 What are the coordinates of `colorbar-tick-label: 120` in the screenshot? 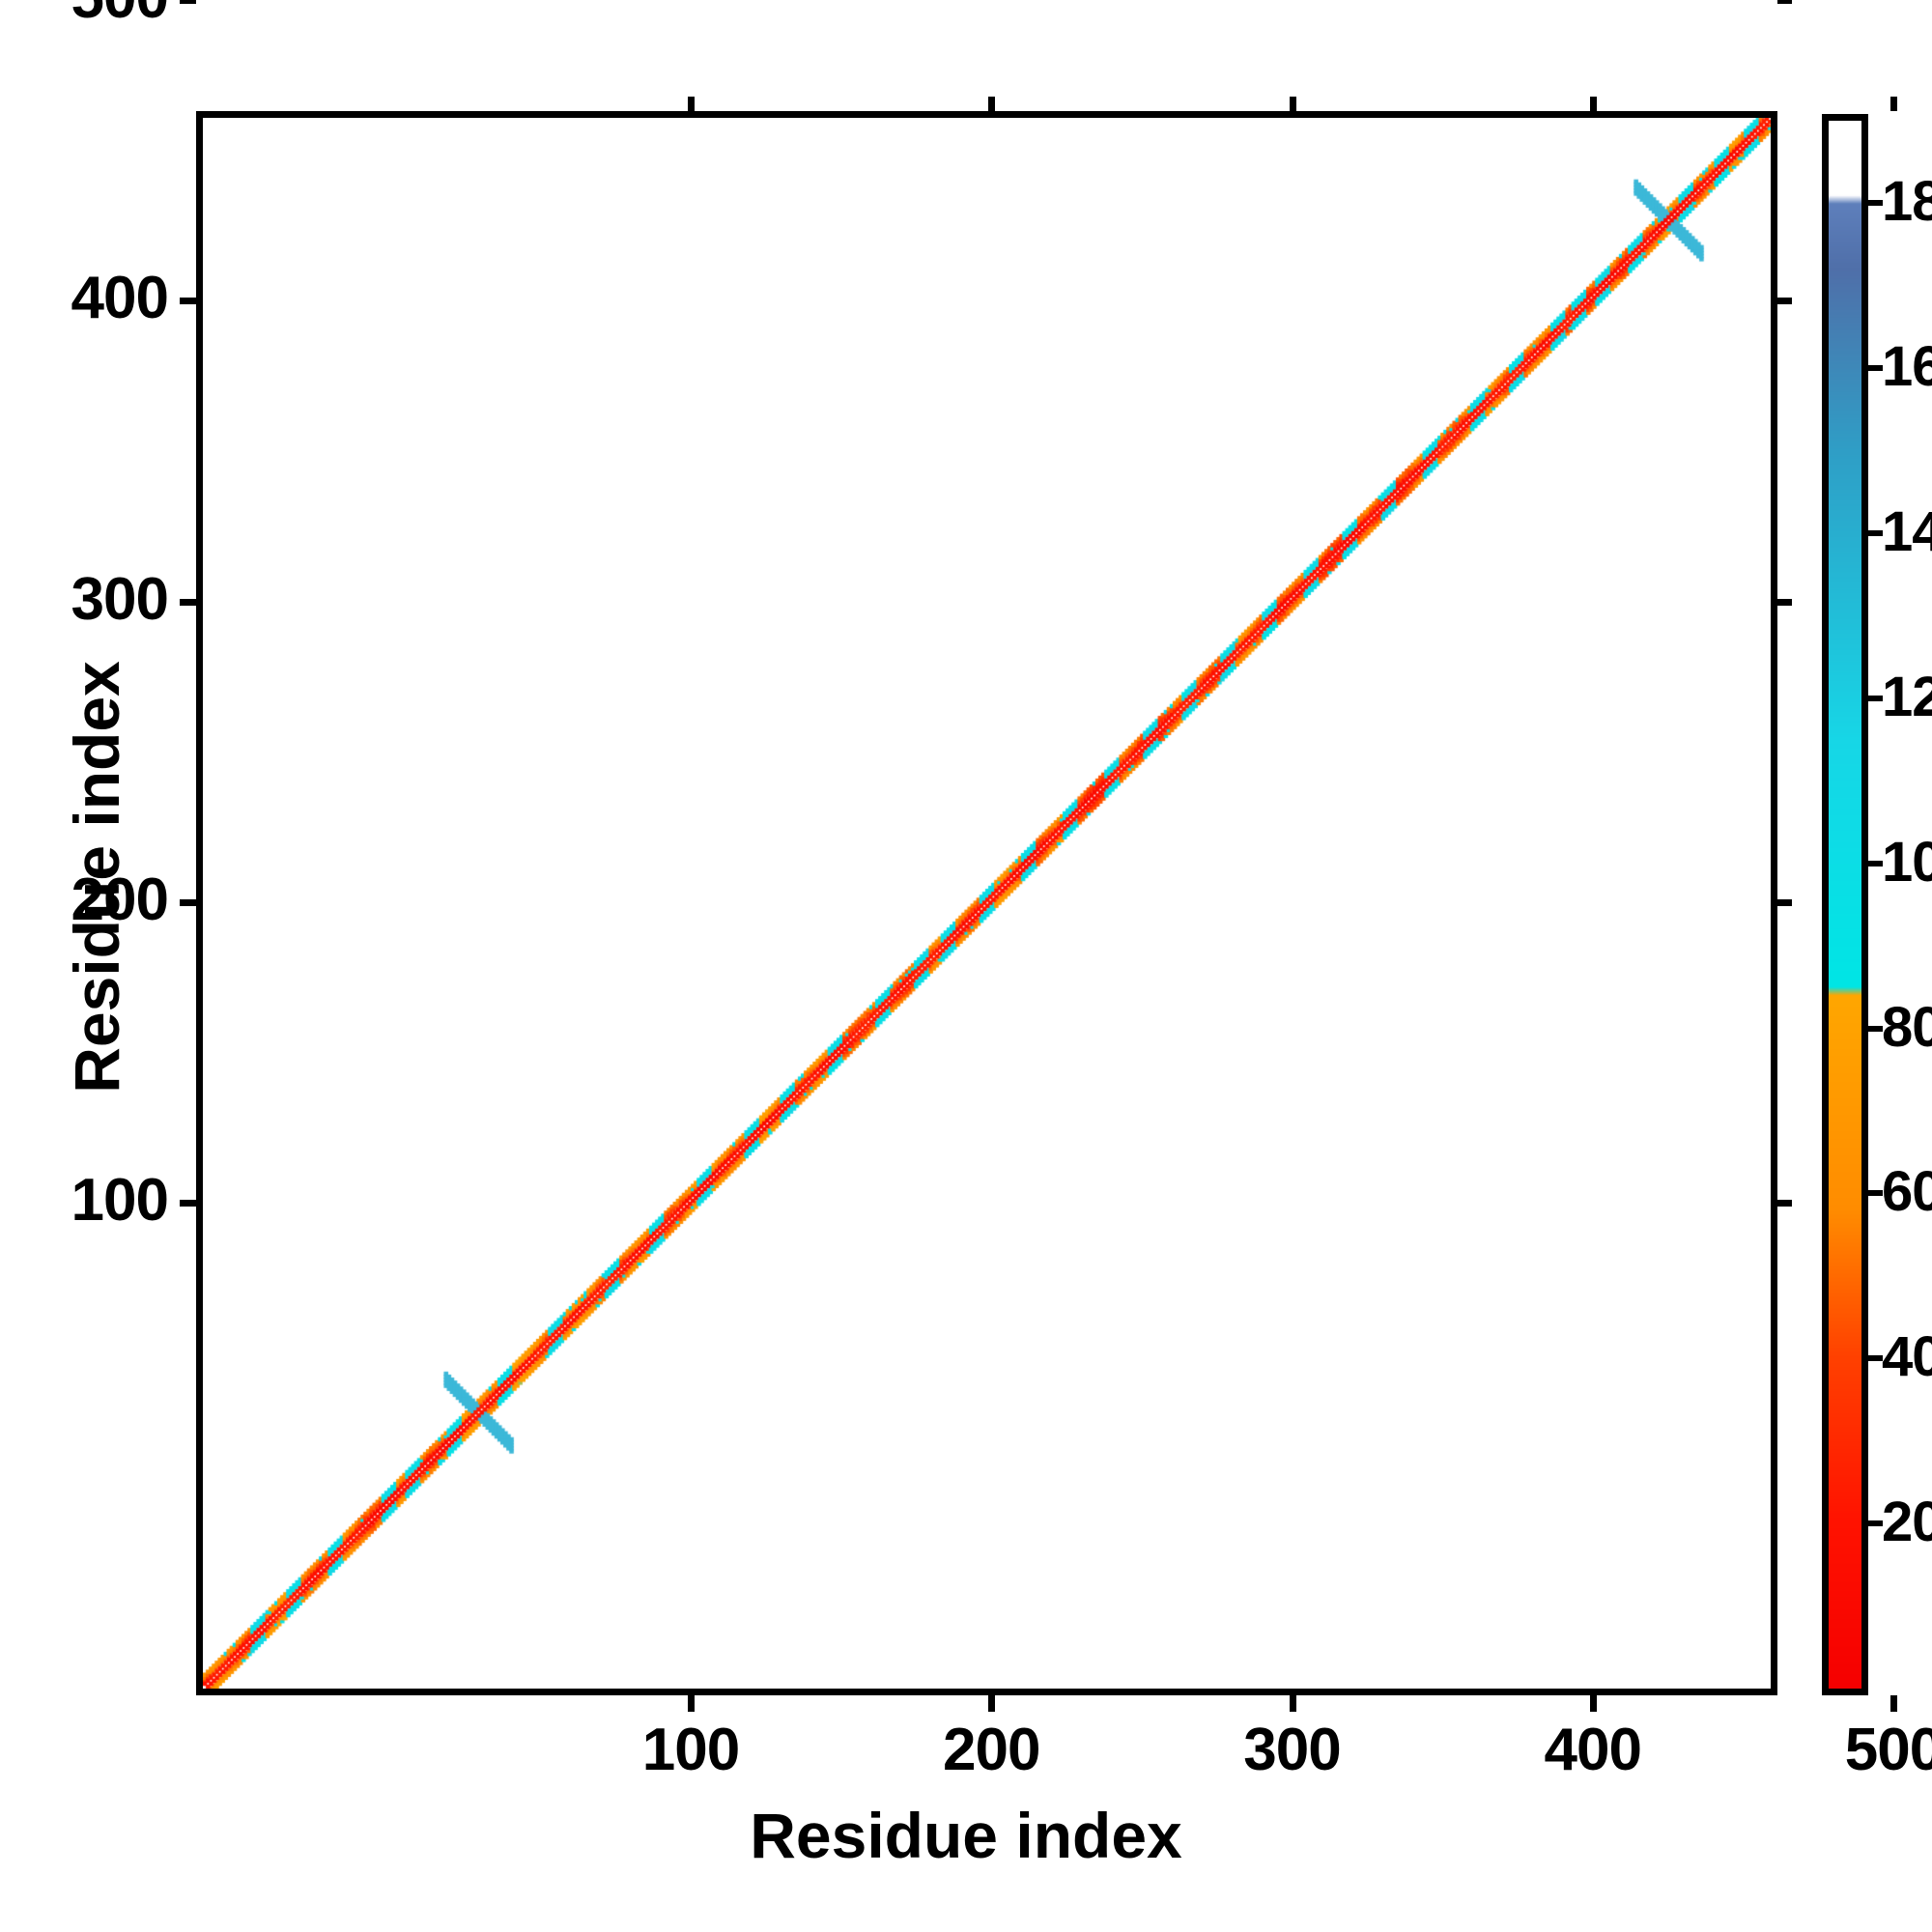 It's located at (1907, 696).